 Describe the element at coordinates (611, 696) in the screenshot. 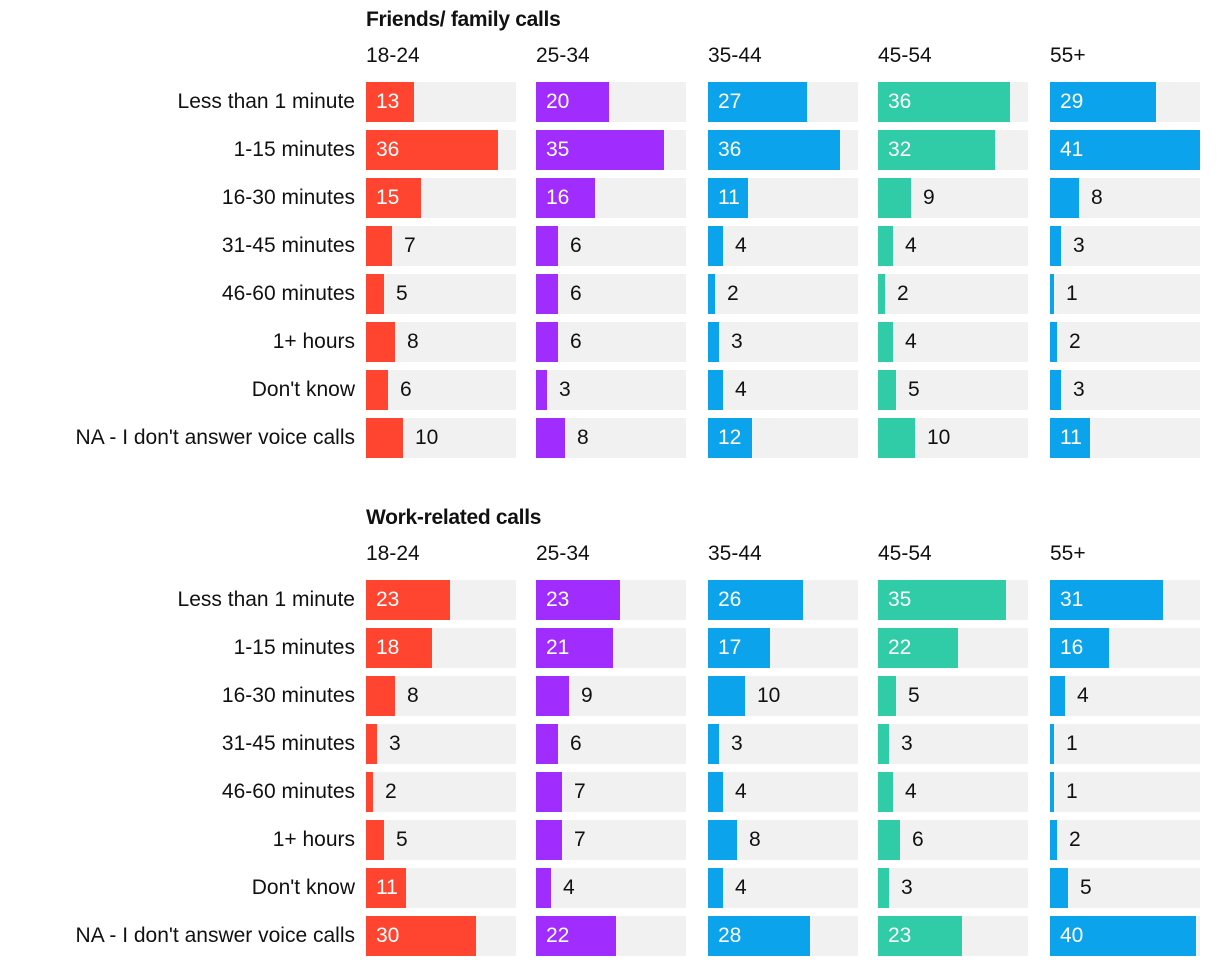

I see `bar-track: 9` at that location.